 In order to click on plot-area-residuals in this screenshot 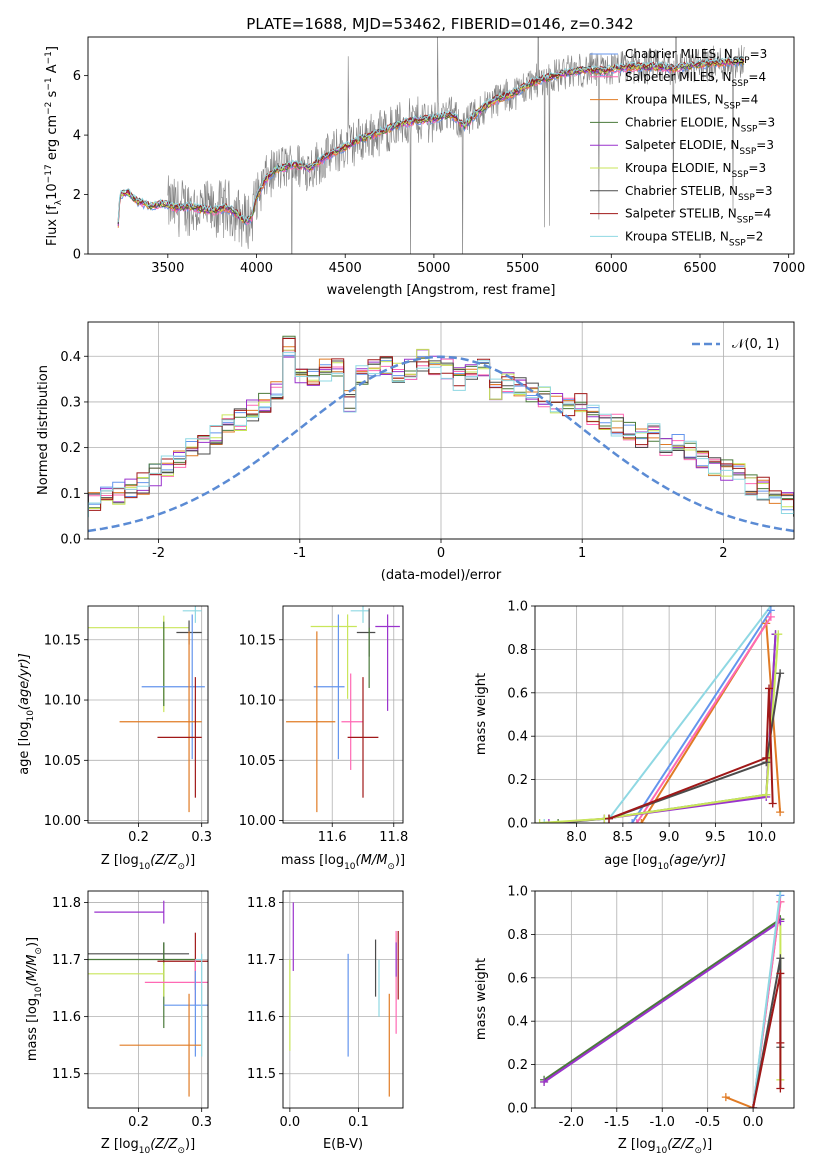, I will do `click(441, 434)`.